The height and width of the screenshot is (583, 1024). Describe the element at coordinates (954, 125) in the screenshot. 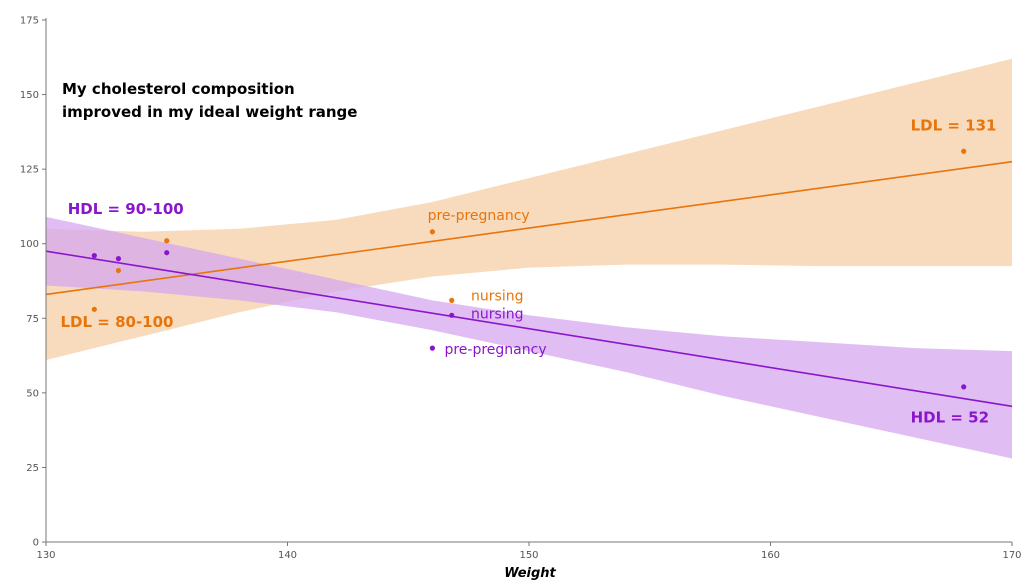

I see `ldl-annotation-label: LDL = 131` at that location.